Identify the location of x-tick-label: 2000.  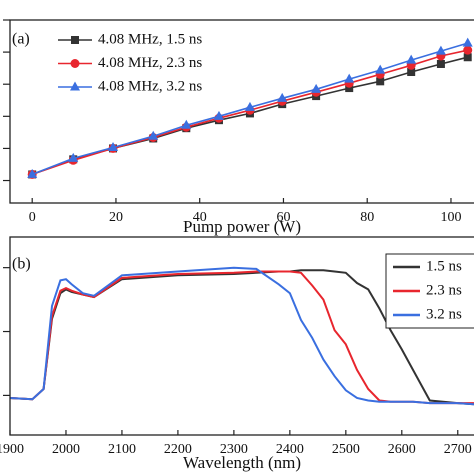
(66, 449).